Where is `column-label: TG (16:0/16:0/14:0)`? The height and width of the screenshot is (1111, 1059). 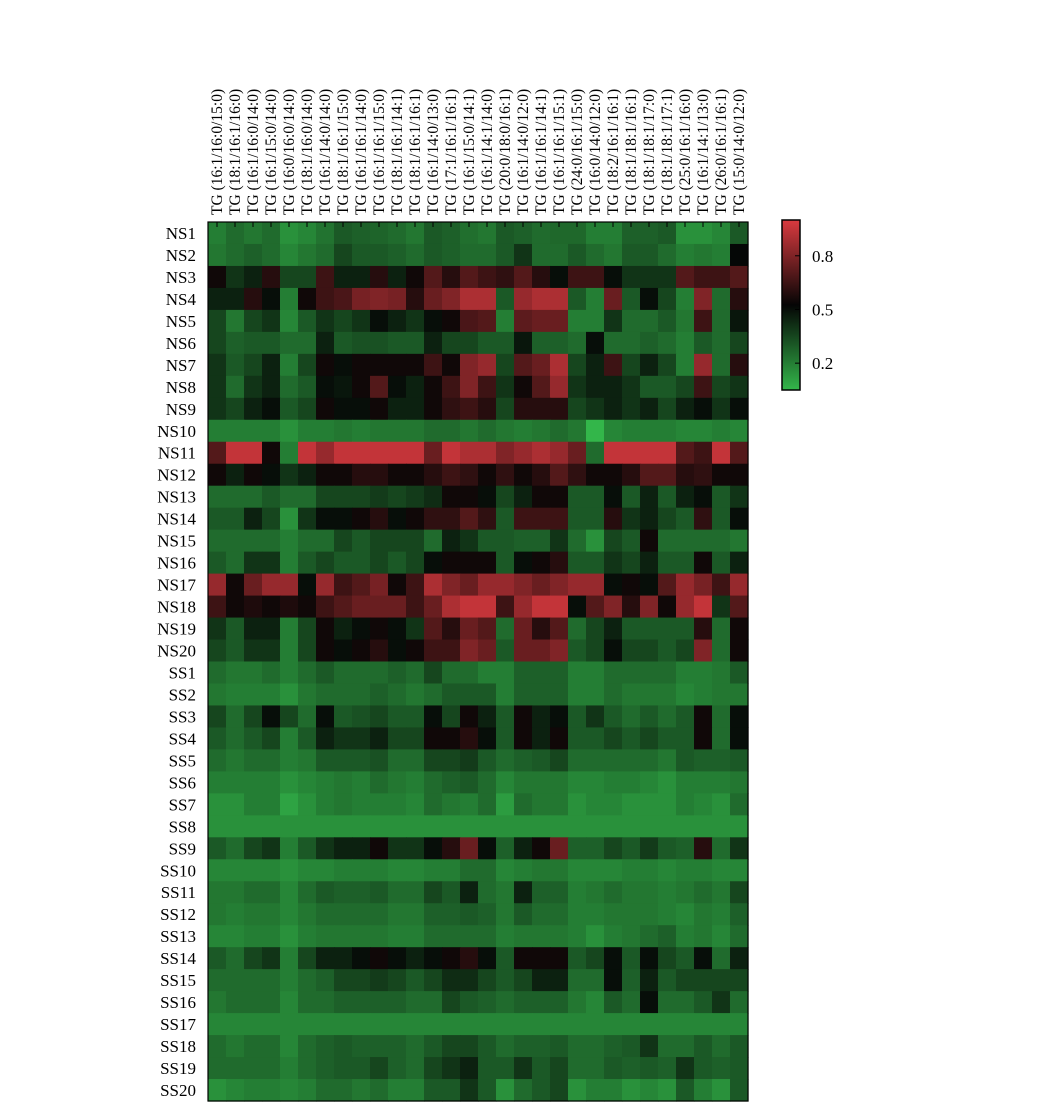 column-label: TG (16:0/16:0/14:0) is located at coordinates (289, 152).